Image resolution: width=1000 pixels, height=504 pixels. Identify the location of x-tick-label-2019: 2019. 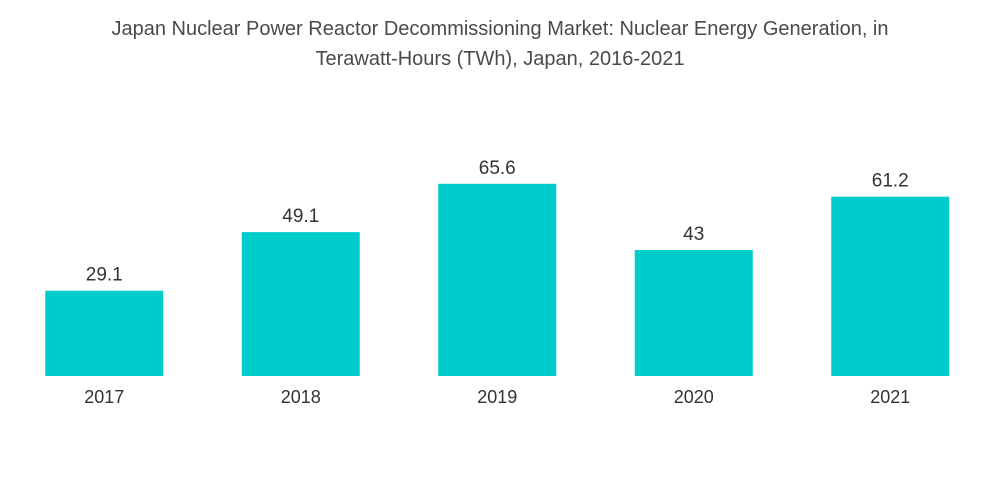
(497, 397).